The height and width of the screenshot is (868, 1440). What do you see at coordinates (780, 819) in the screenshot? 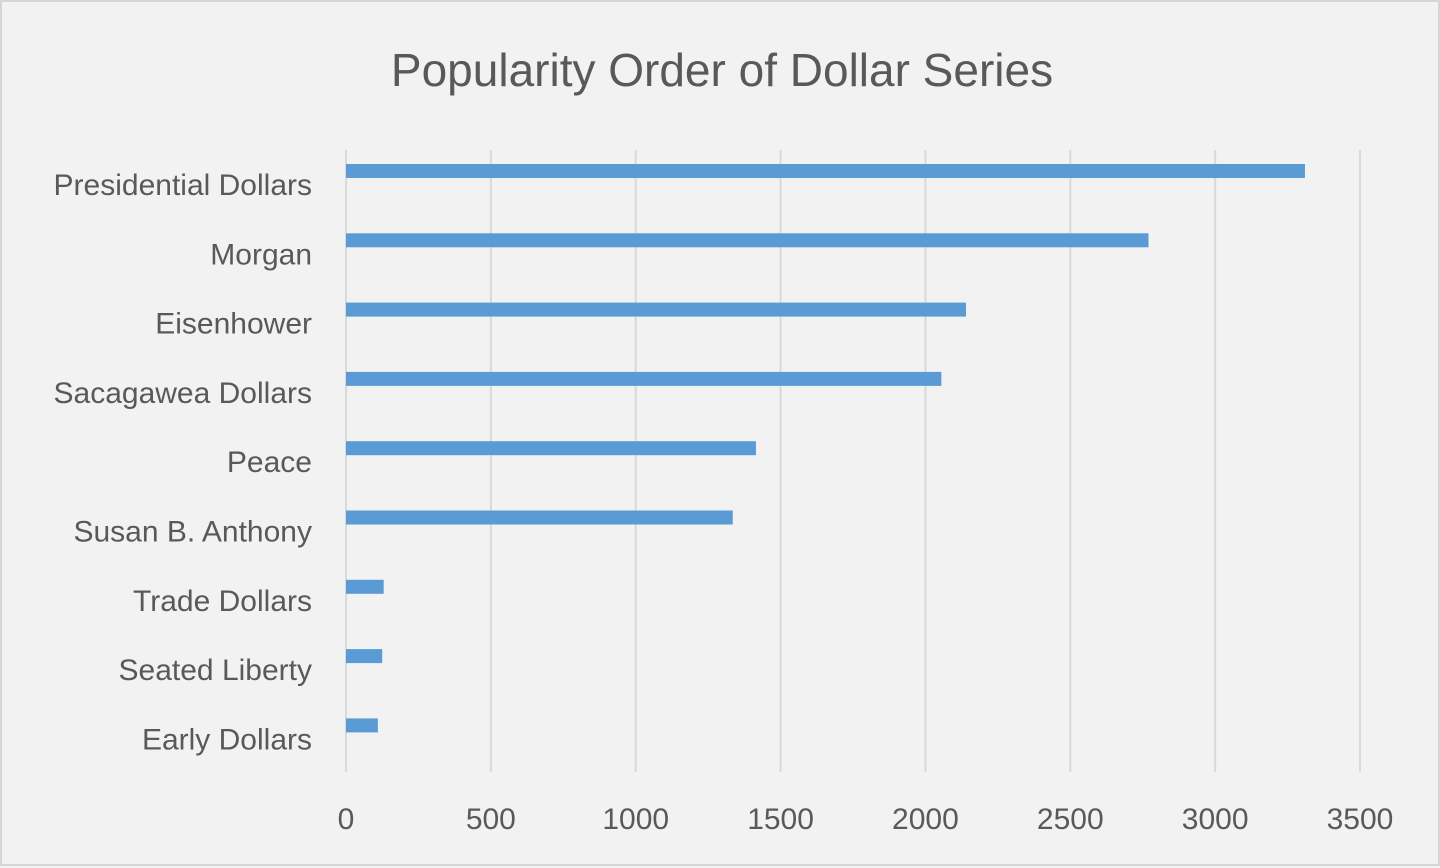
I see `x-tick-label: 1500` at bounding box center [780, 819].